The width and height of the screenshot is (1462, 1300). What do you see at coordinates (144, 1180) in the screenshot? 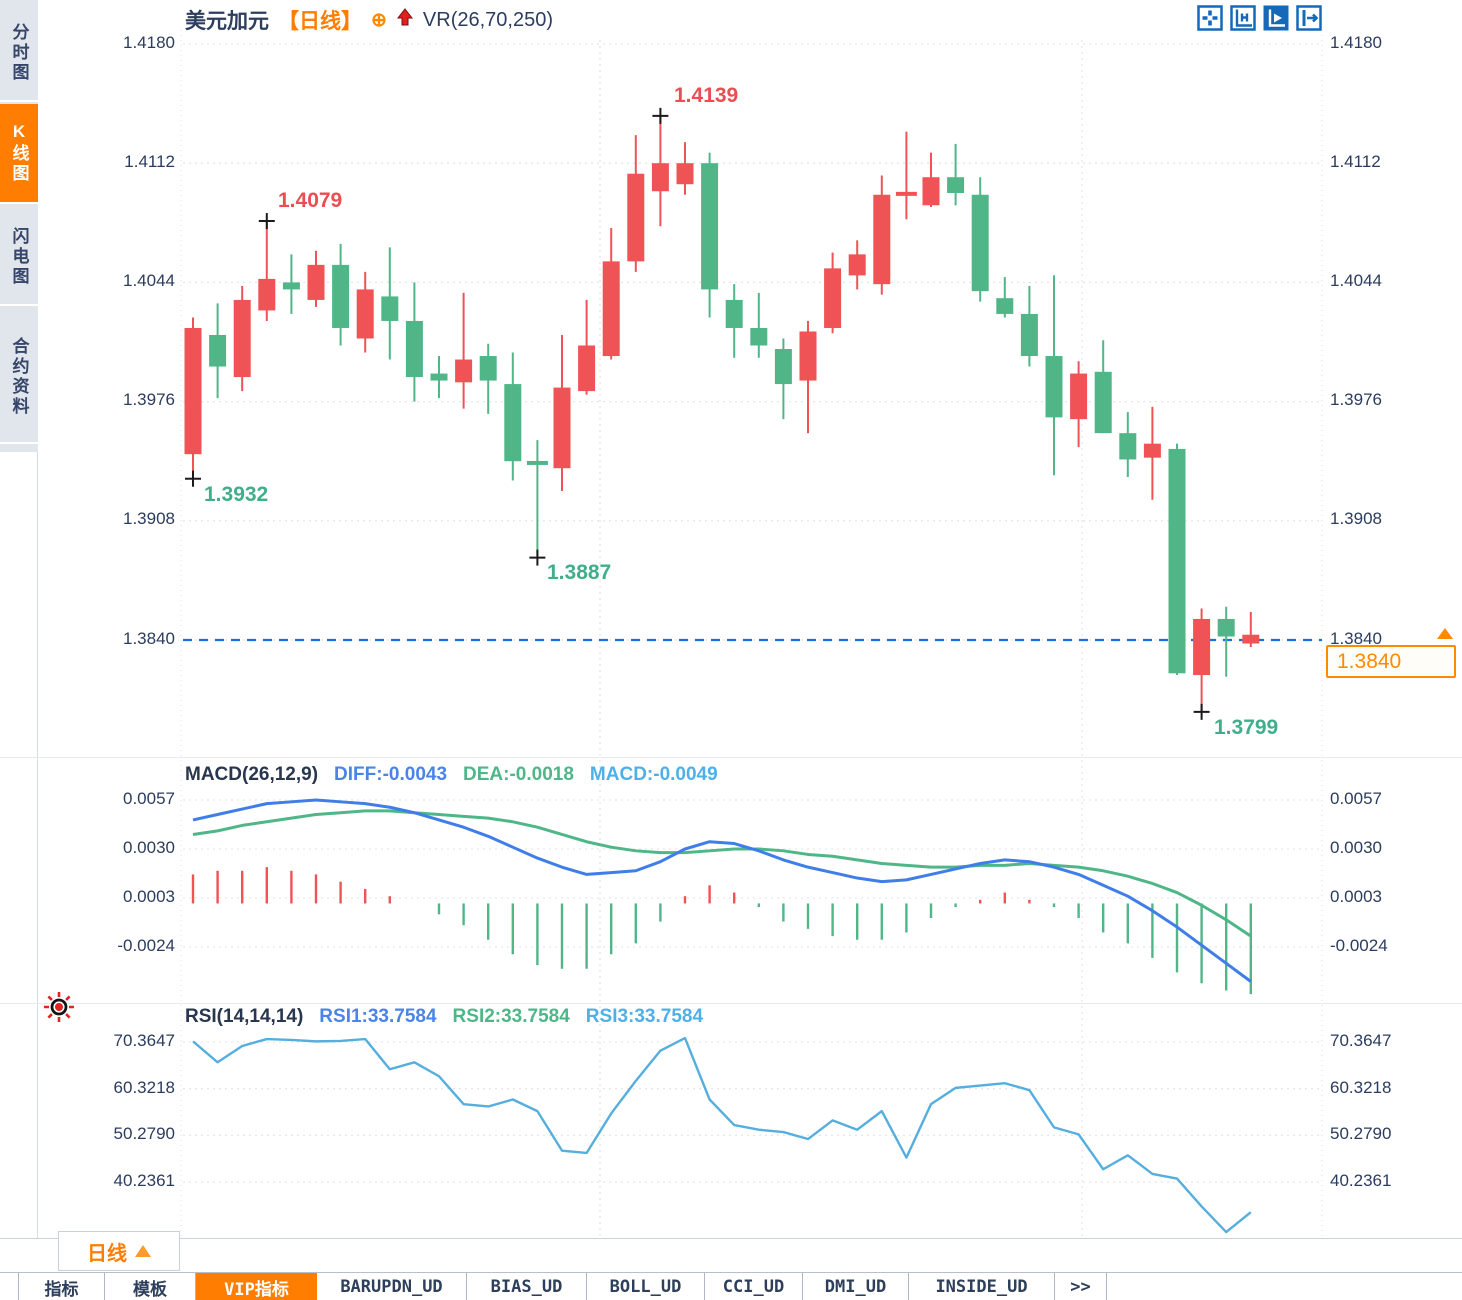
I see `rsi-axis-label-left: 40.2361` at bounding box center [144, 1180].